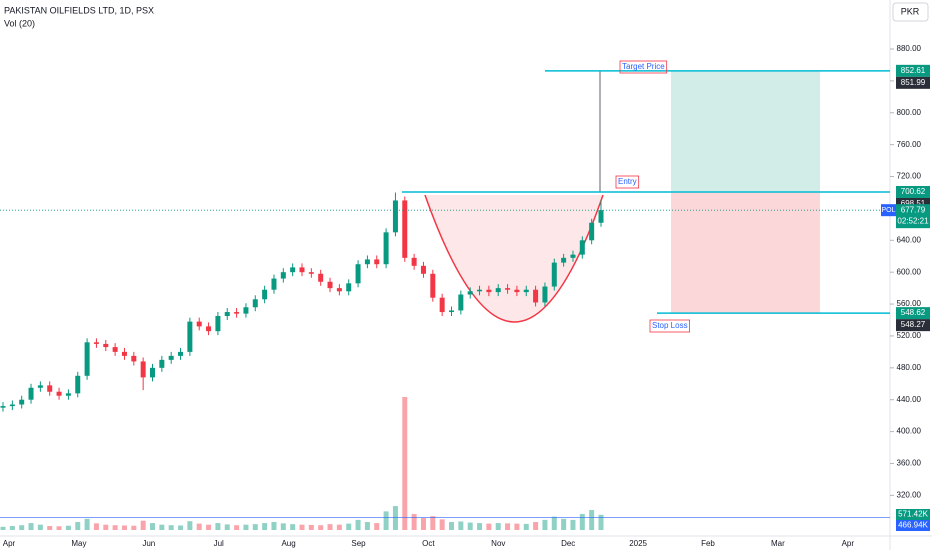 The height and width of the screenshot is (550, 932). Describe the element at coordinates (745, 252) in the screenshot. I see `loss-zone` at that location.